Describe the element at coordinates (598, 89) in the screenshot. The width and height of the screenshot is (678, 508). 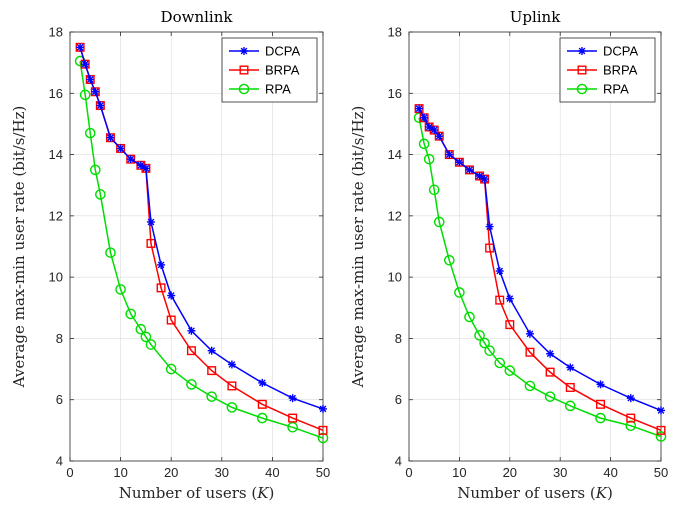
I see `legend-item-rpa: RPA` at that location.